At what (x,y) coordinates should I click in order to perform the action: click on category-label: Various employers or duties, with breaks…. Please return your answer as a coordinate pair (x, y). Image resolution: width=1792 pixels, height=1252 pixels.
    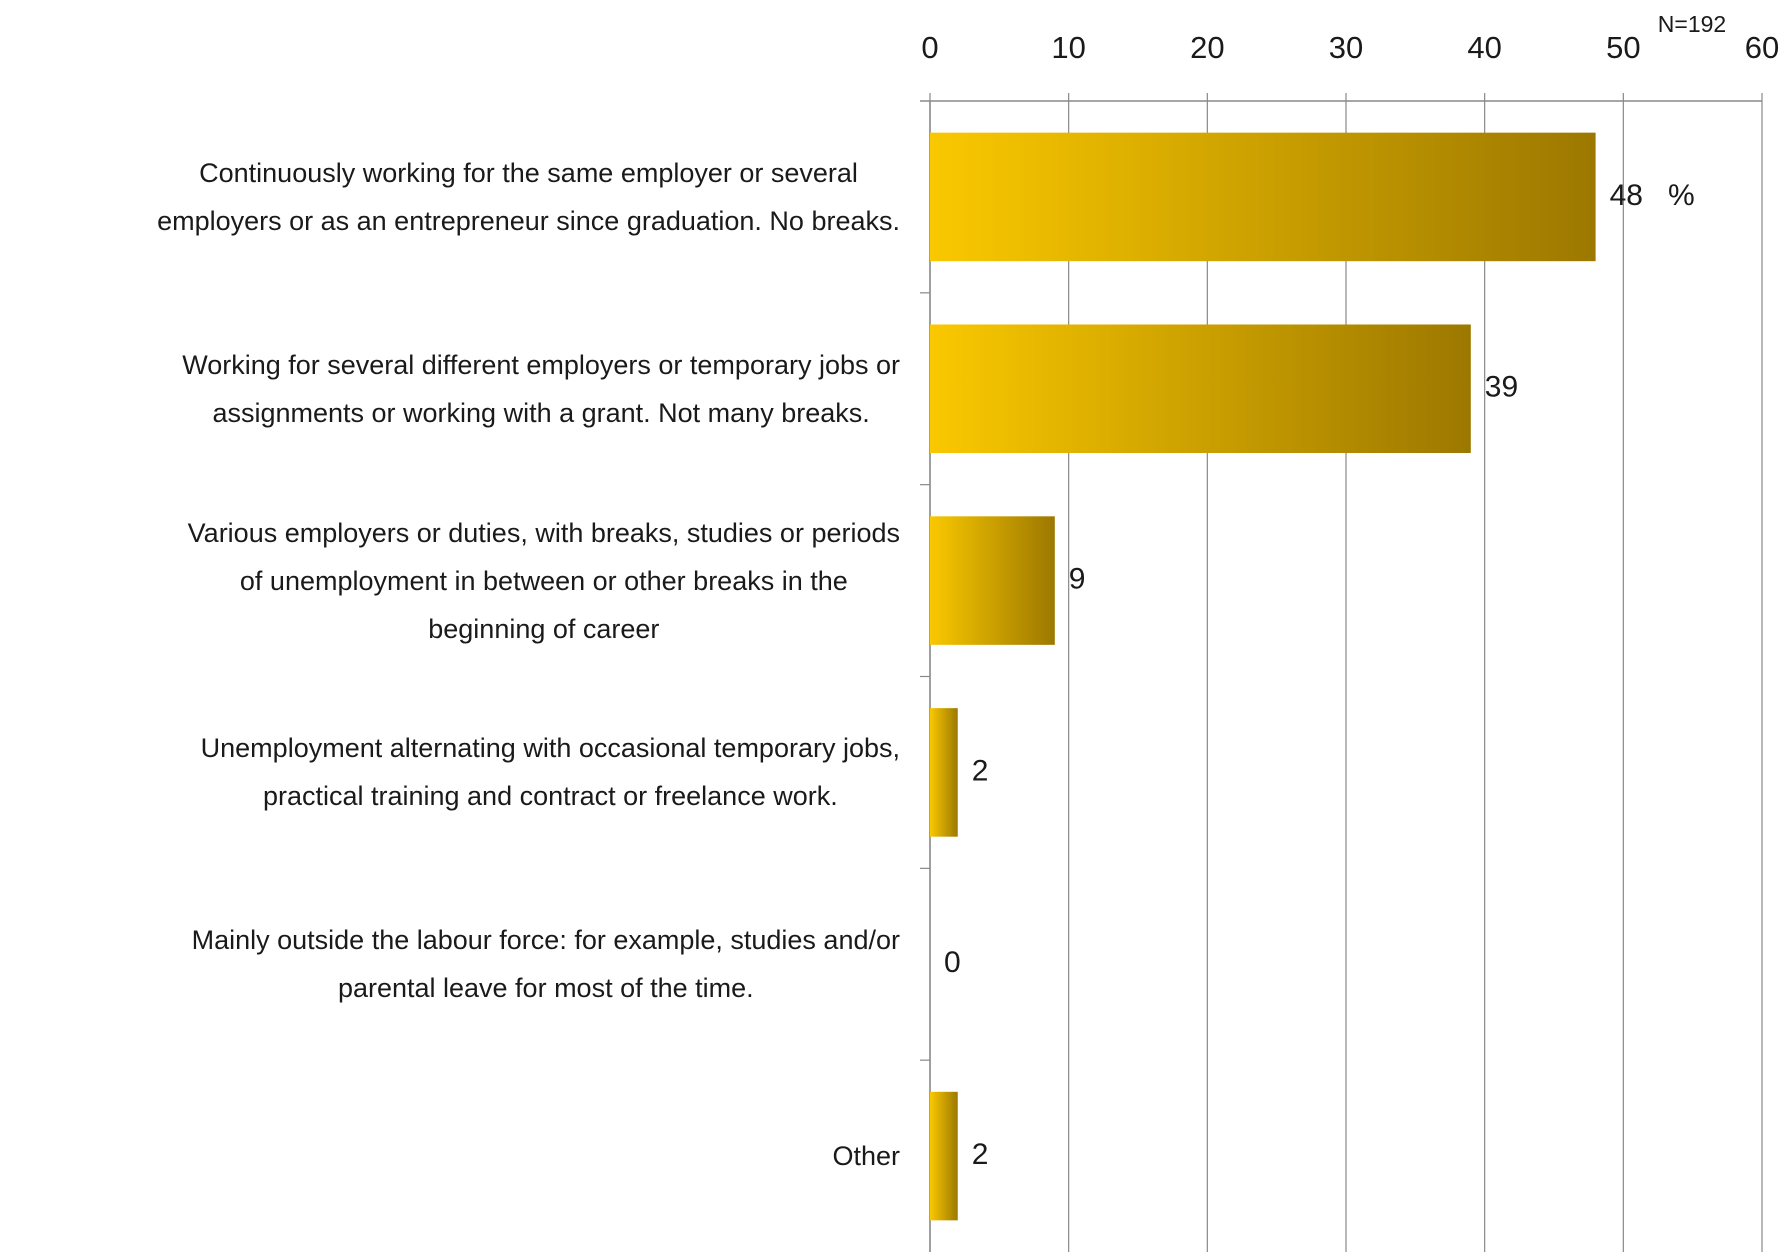
    Looking at the image, I should click on (543, 580).